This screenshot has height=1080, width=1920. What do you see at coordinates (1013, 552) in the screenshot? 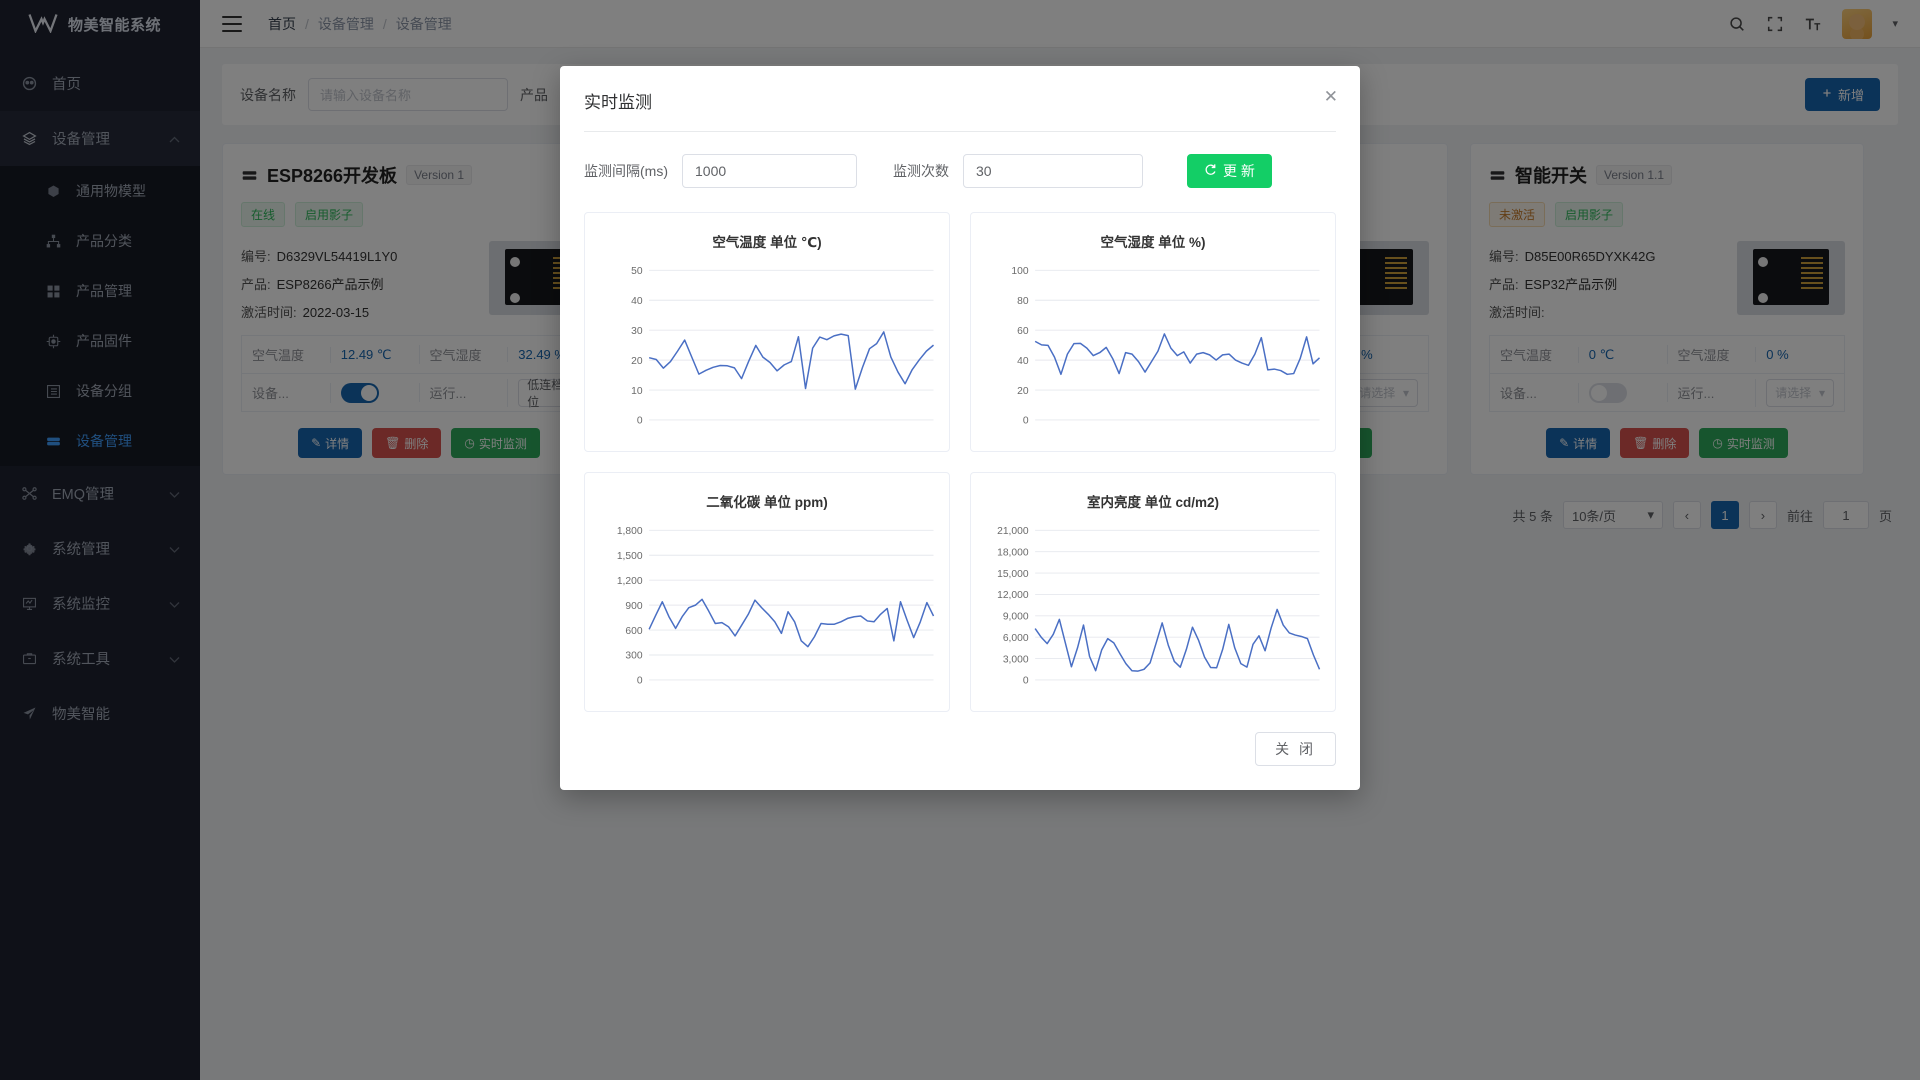
I see `svg-text: 18,000` at bounding box center [1013, 552].